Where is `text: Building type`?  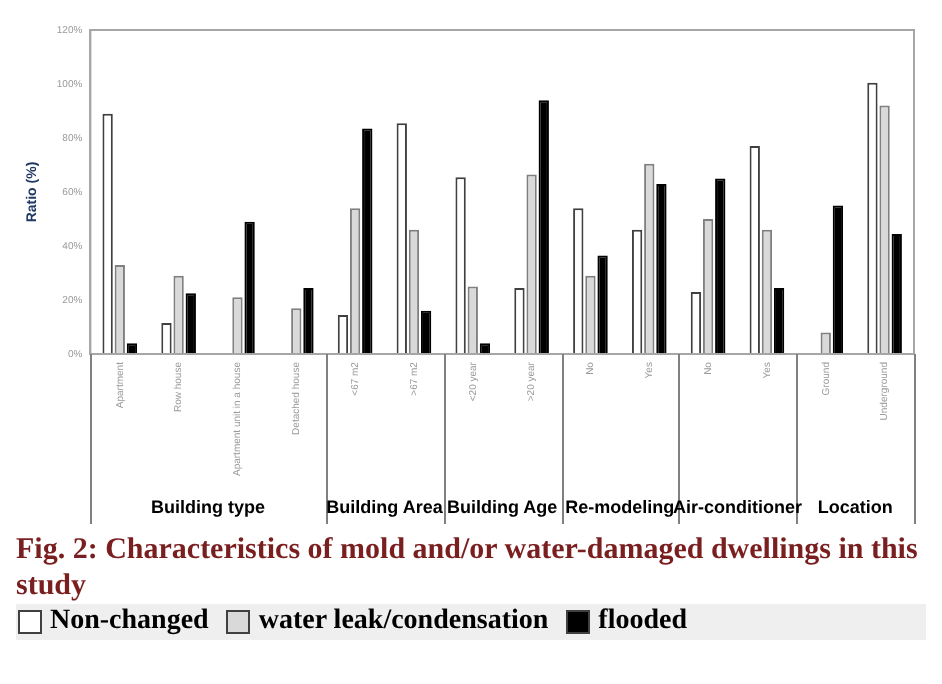
text: Building type is located at coordinates (208, 506).